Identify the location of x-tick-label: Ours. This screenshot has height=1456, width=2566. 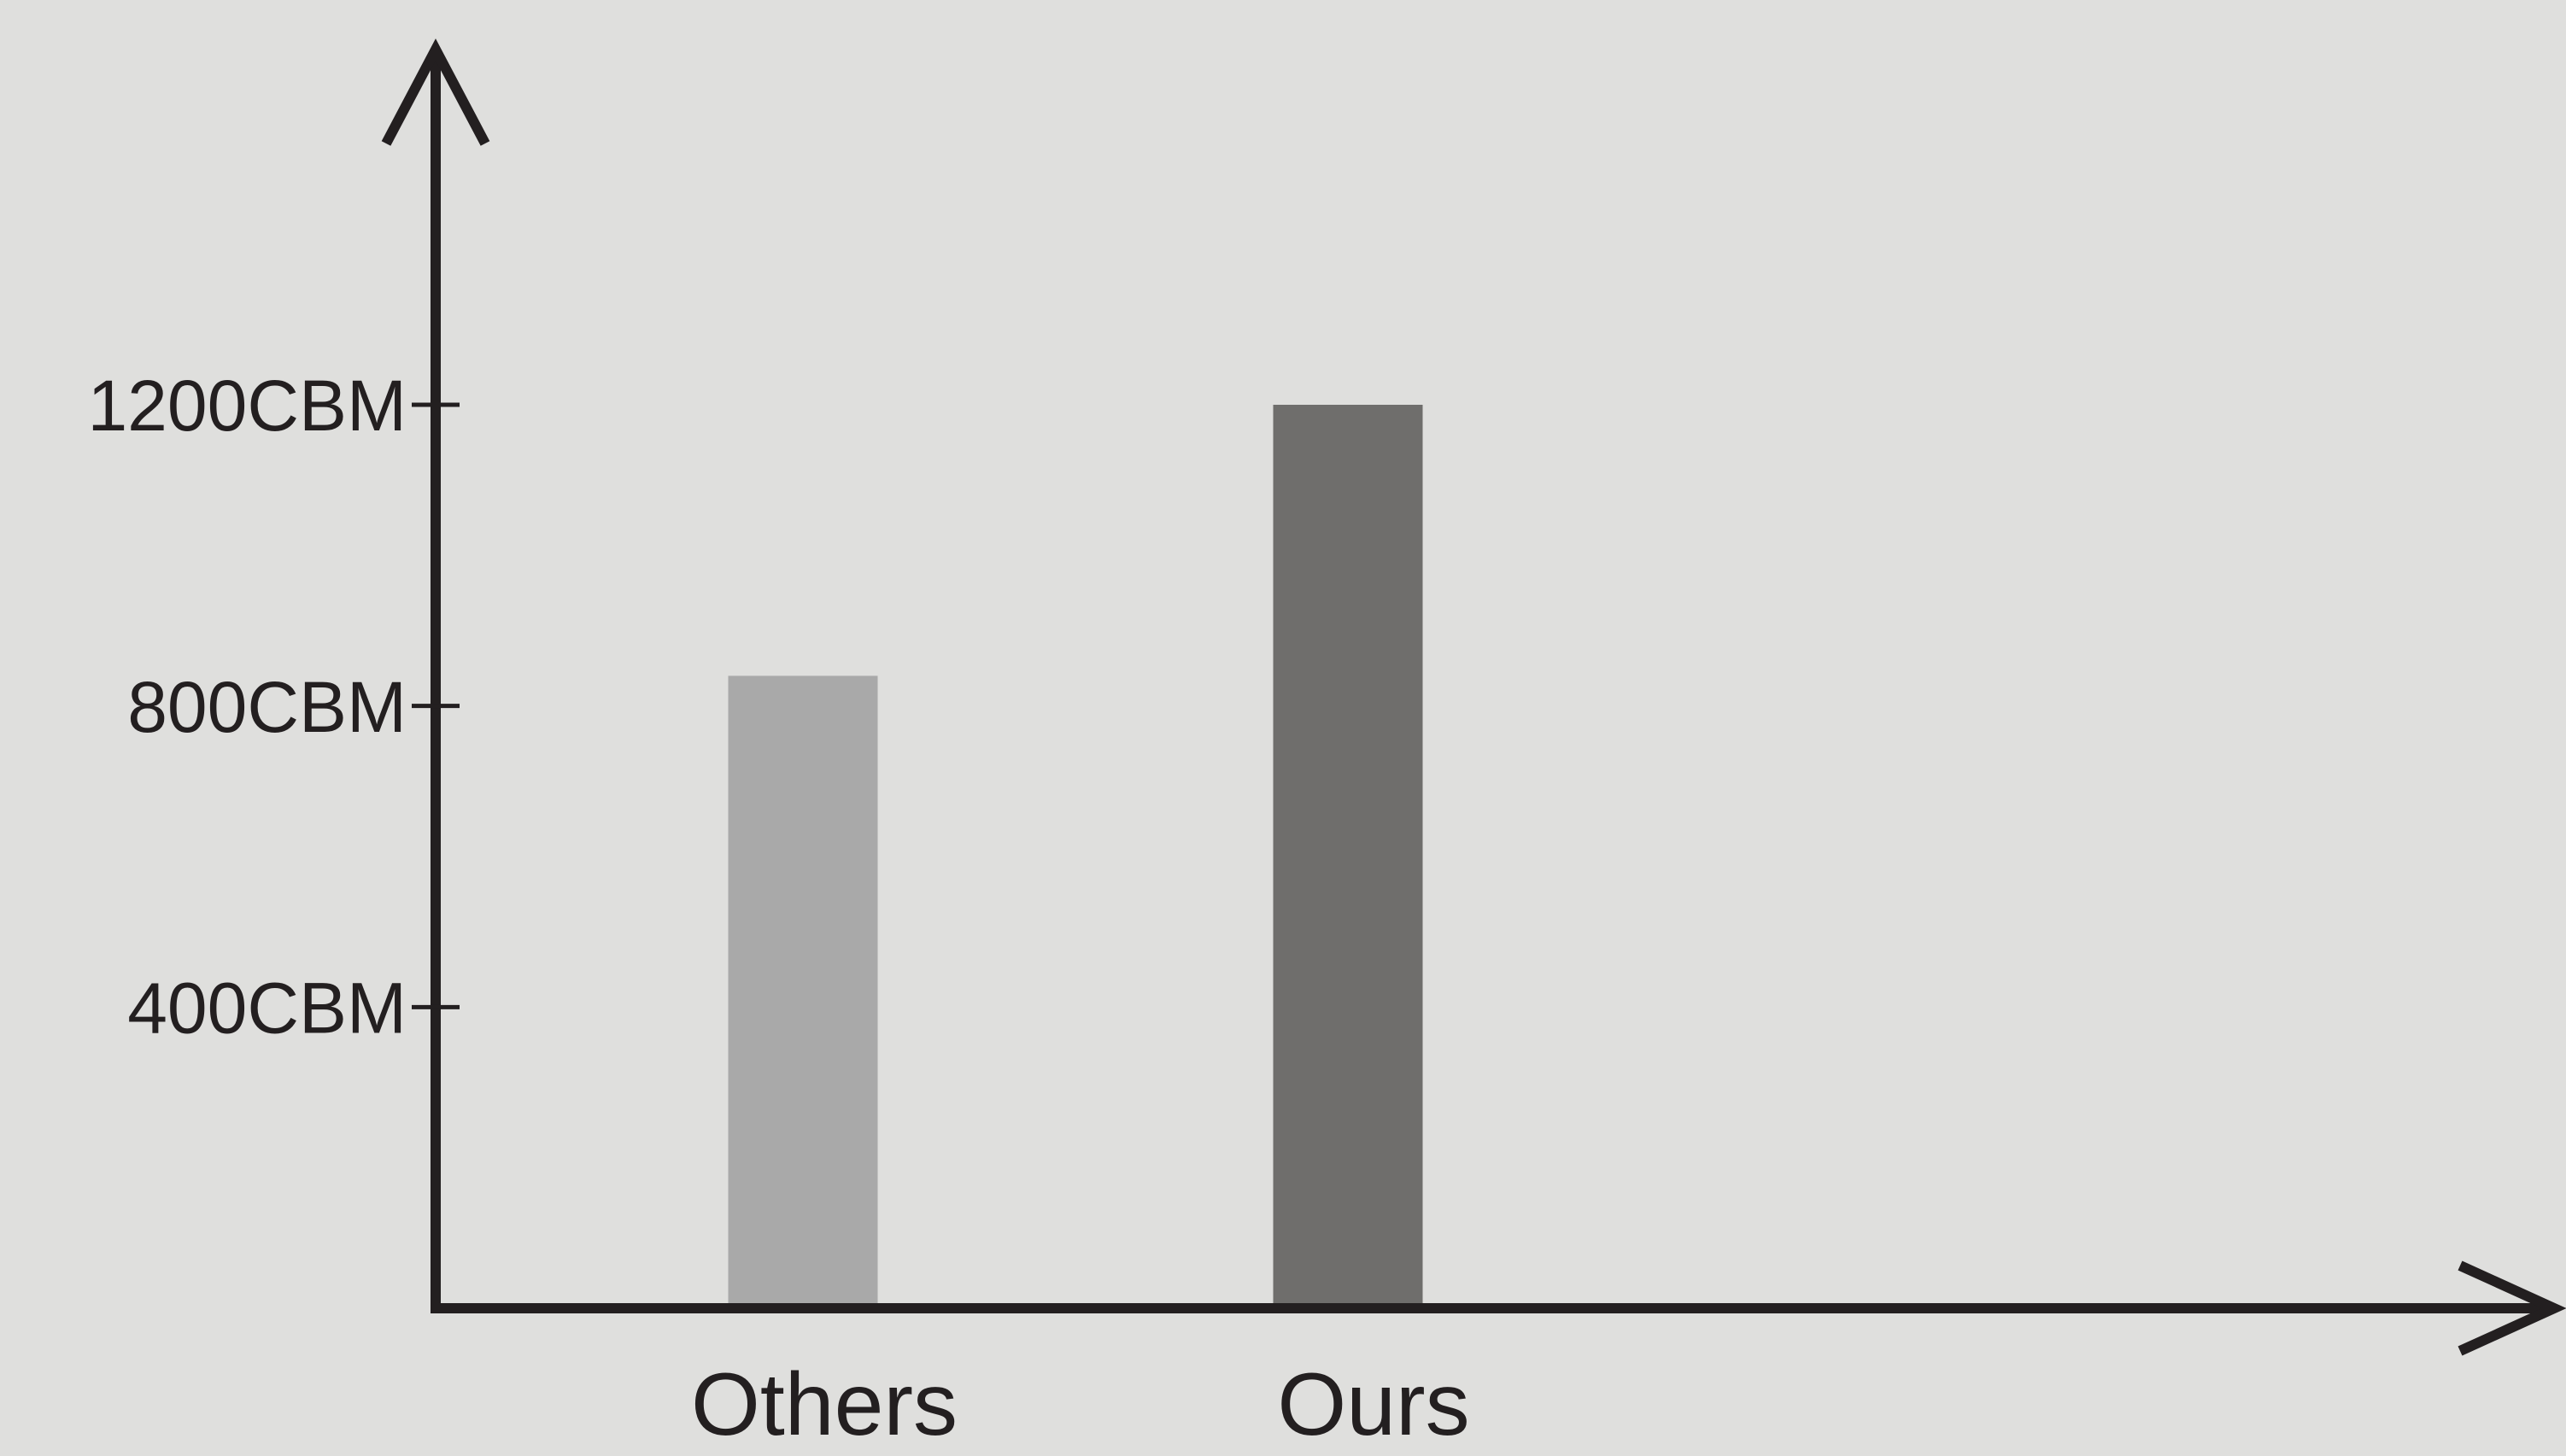
(1373, 1404).